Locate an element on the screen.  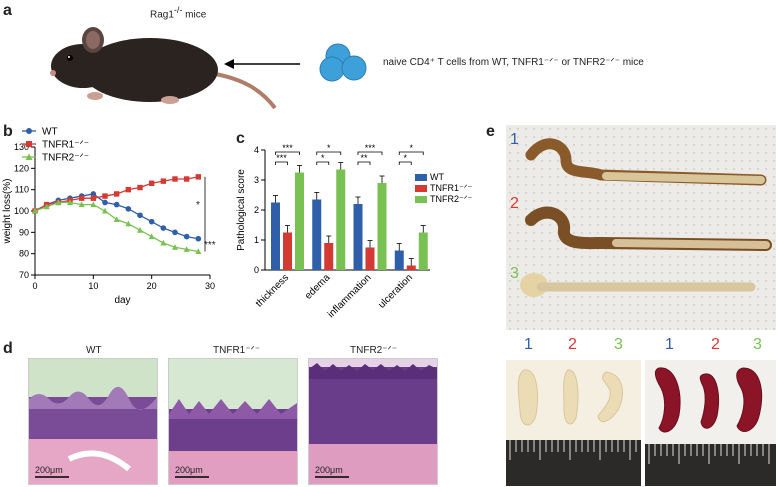
histo-title-wt: WT is located at coordinates (94, 350).